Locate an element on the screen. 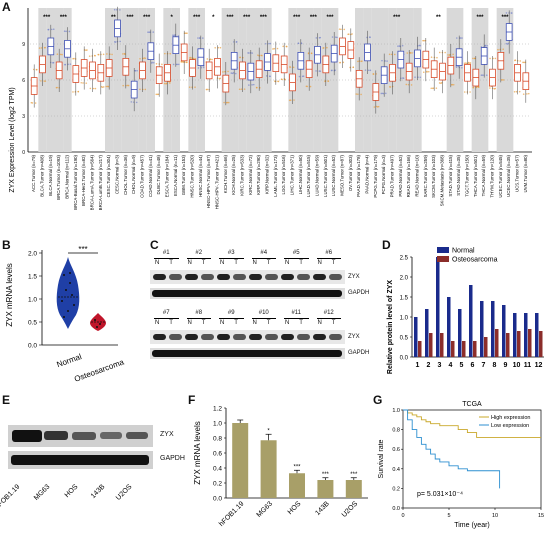  y-tick-label: 2.0 is located at coordinates (404, 279).